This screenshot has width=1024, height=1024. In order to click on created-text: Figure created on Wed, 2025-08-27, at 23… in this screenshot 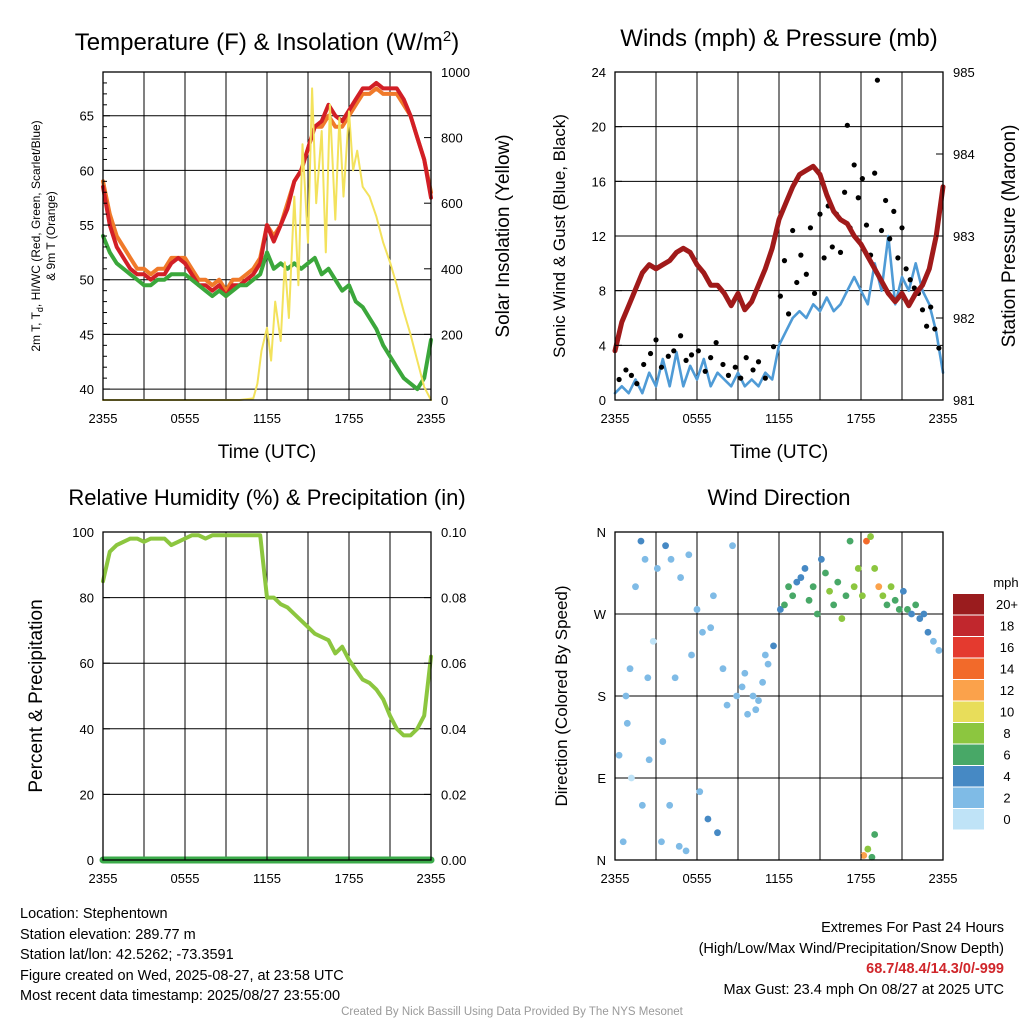, I will do `click(182, 975)`.